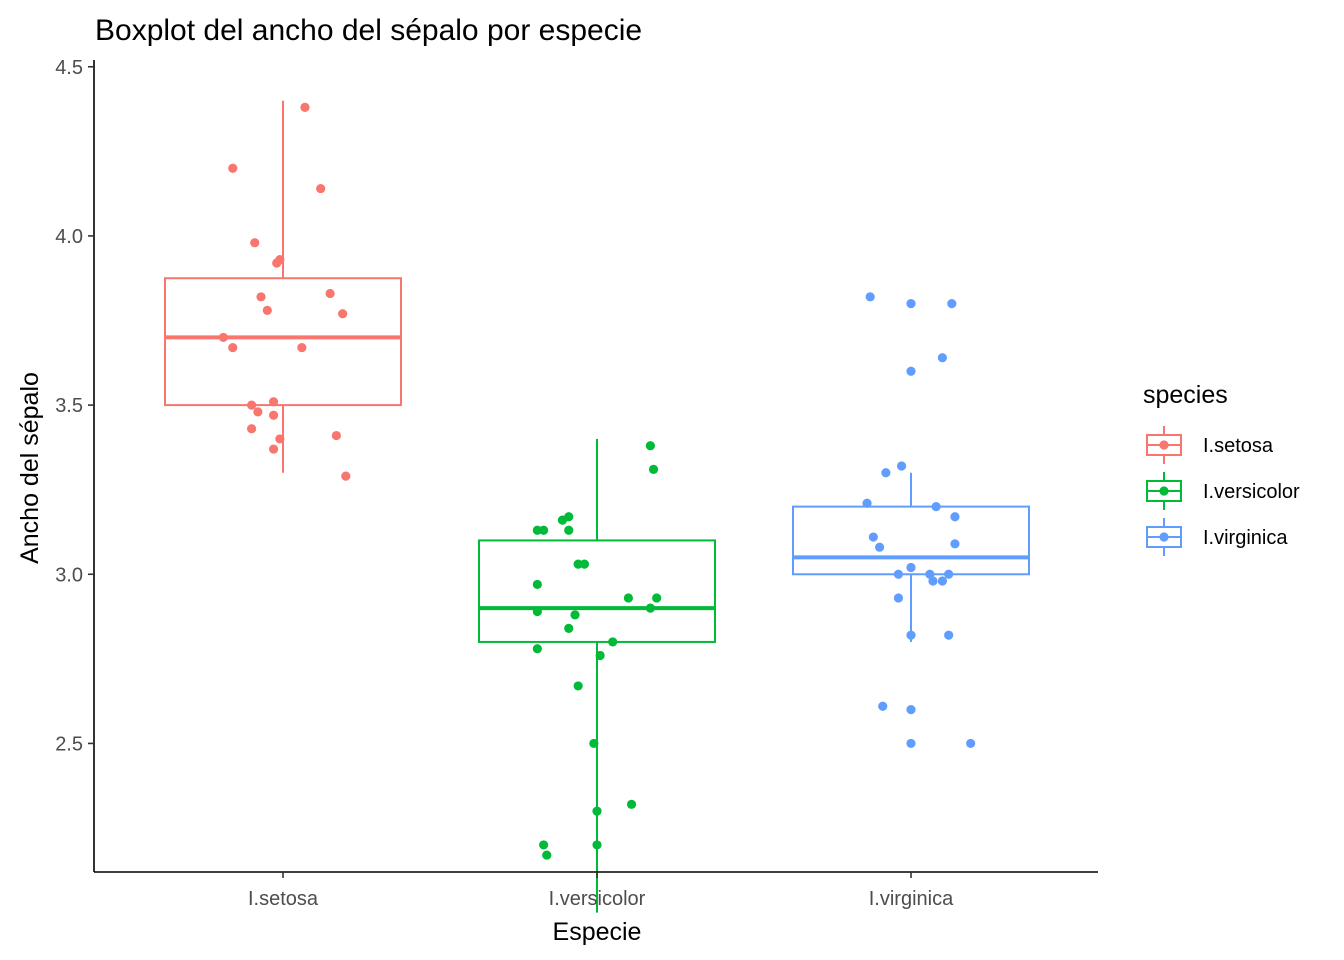 The width and height of the screenshot is (1344, 960). Describe the element at coordinates (1245, 538) in the screenshot. I see `legend-label: I.virginica` at that location.